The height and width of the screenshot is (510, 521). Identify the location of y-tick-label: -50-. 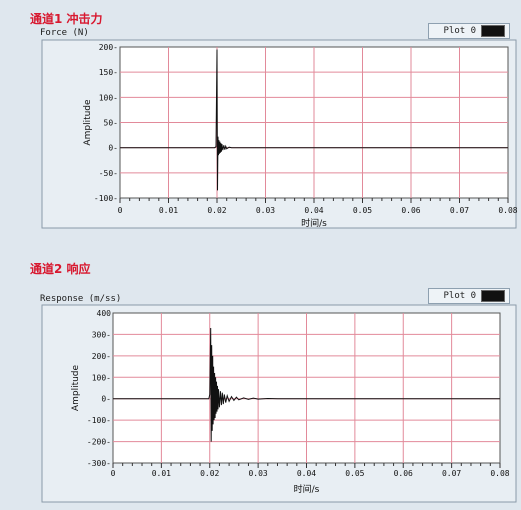
(108, 173).